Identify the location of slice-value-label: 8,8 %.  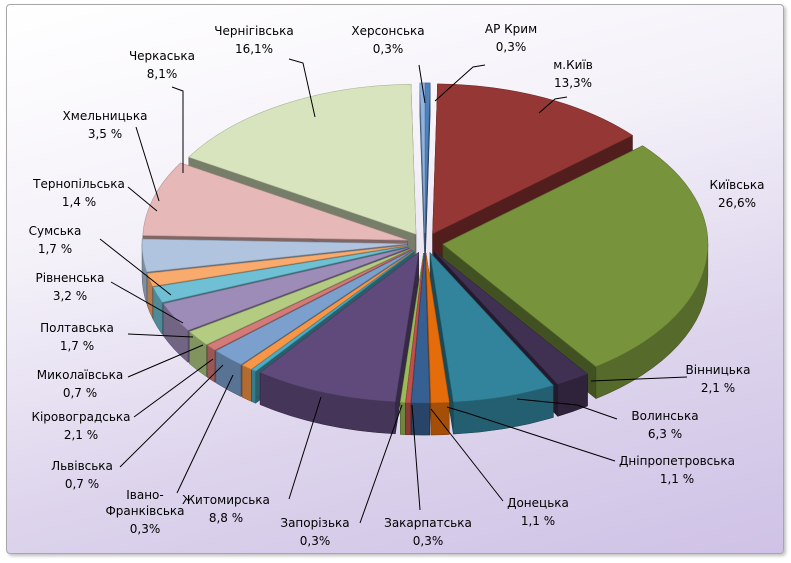
(226, 518).